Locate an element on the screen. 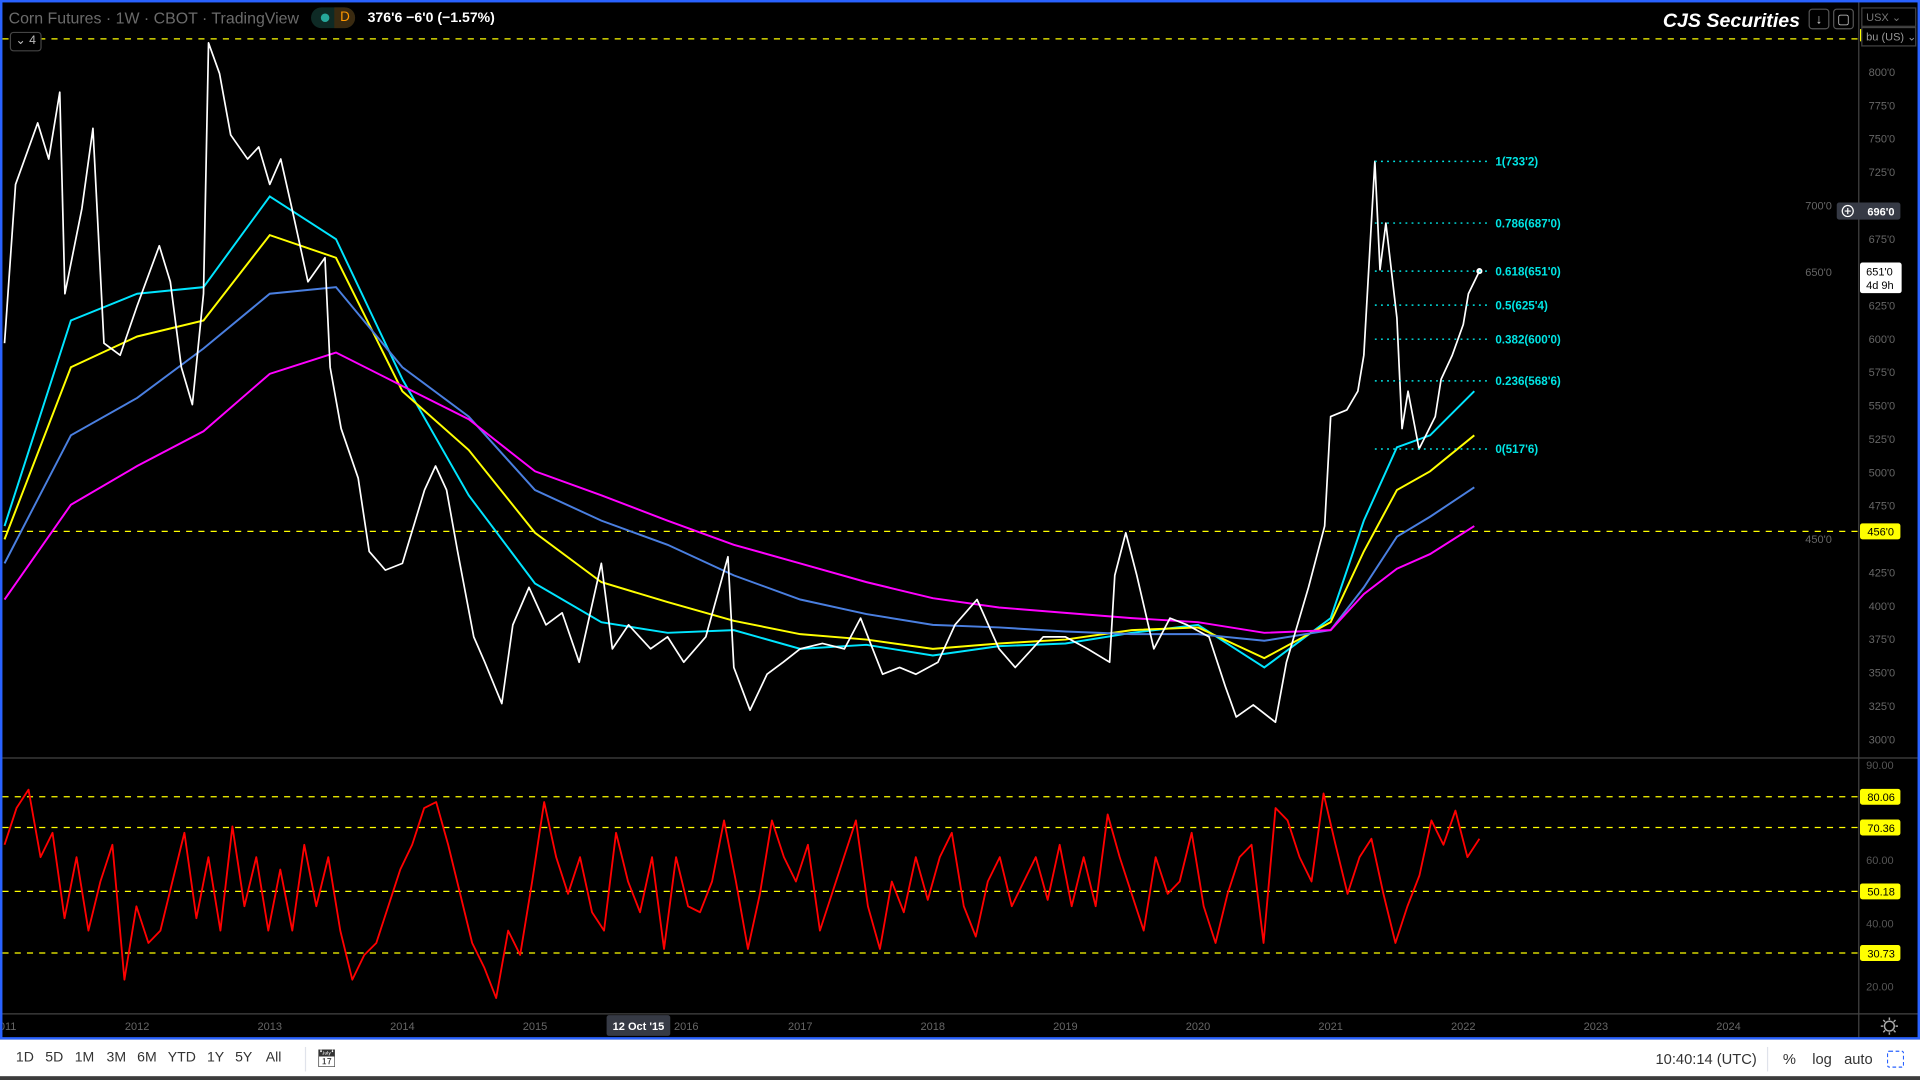 This screenshot has width=1920, height=1080. rsi-tick-label: 20.00 is located at coordinates (1880, 988).